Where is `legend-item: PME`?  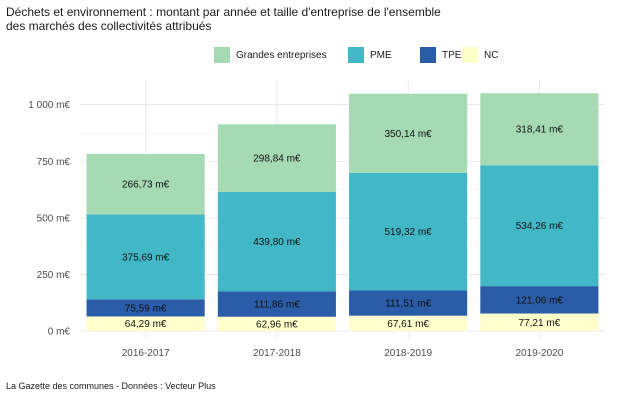 legend-item: PME is located at coordinates (370, 55).